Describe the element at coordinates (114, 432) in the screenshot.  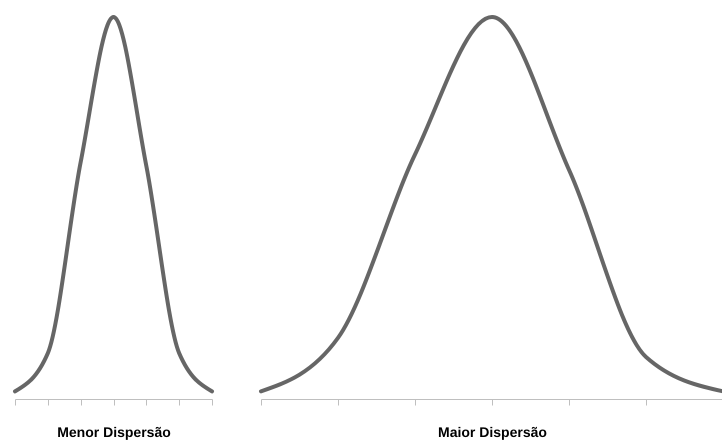
I see `x-axis-title: Menor Dispersão` at that location.